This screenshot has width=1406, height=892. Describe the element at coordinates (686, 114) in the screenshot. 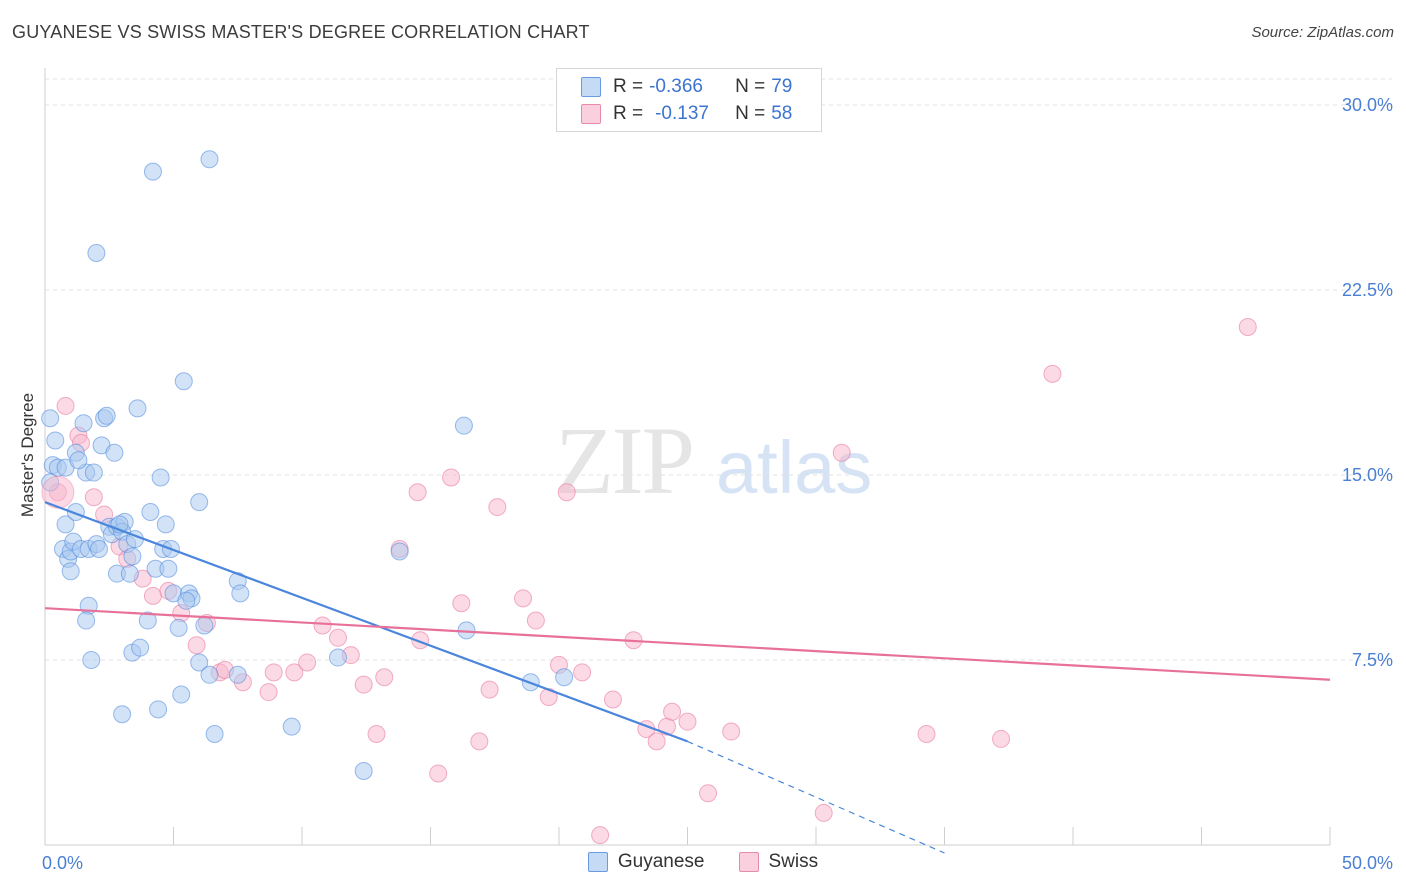

I see `legend-row-swiss: R = -0.137 N = 58` at that location.